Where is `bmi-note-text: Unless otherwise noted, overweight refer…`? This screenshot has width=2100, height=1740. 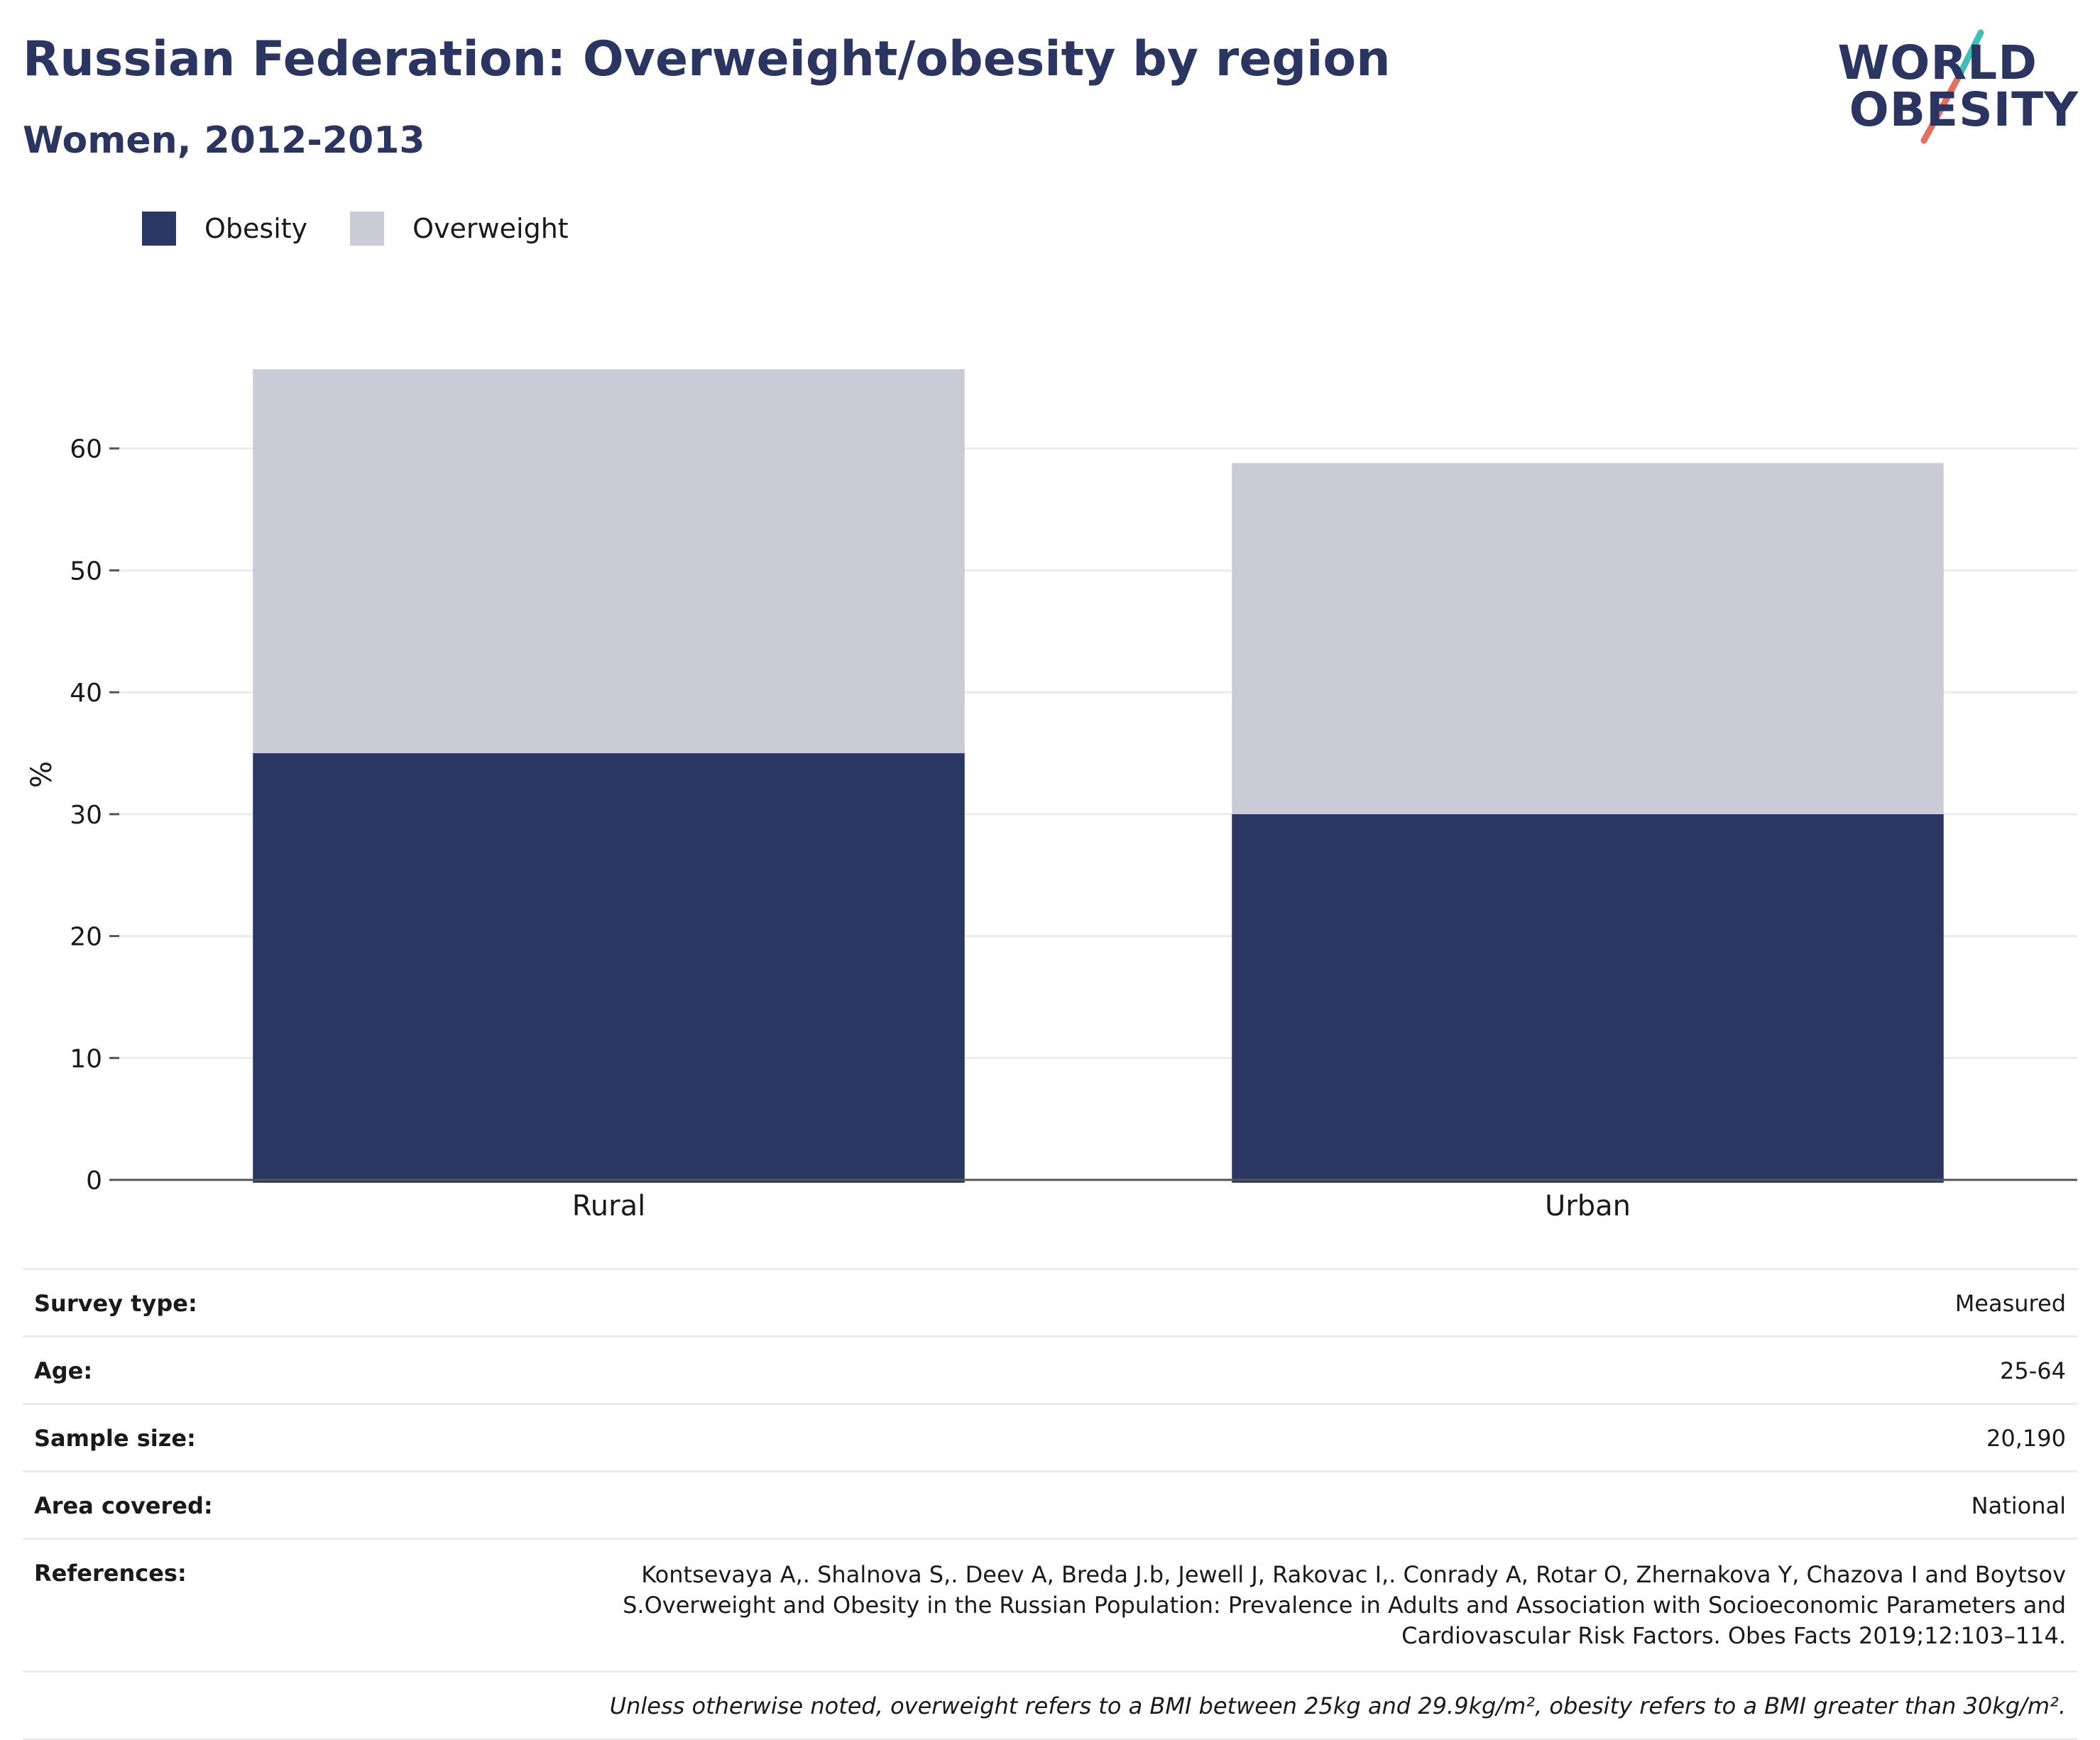
bmi-note-text: Unless otherwise noted, overweight refer… is located at coordinates (1337, 1705).